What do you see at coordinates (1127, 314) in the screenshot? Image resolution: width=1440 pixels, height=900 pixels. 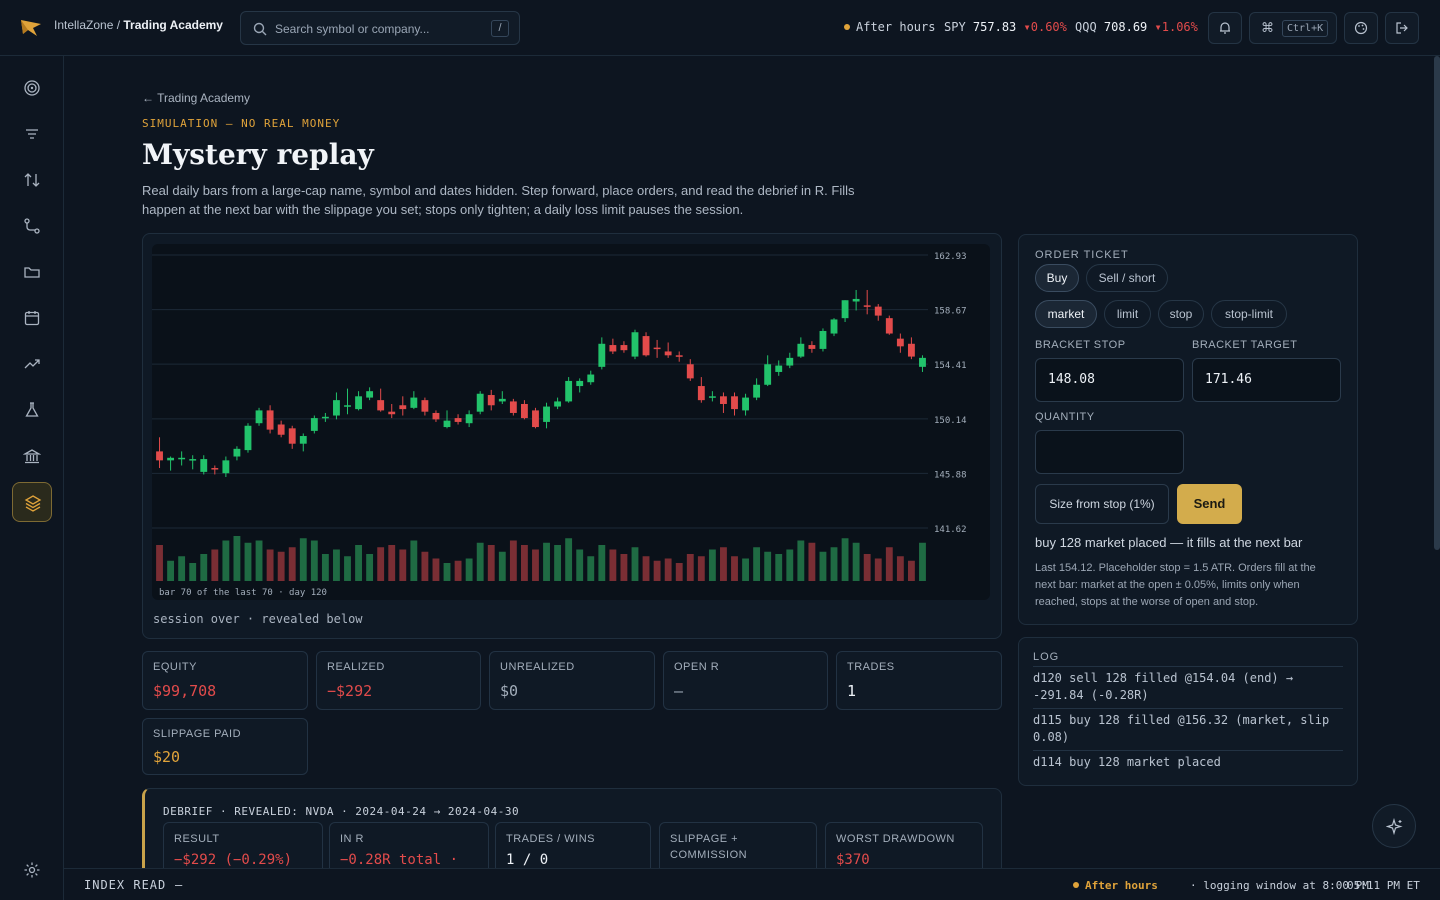 I see `type-limit-button: limit` at bounding box center [1127, 314].